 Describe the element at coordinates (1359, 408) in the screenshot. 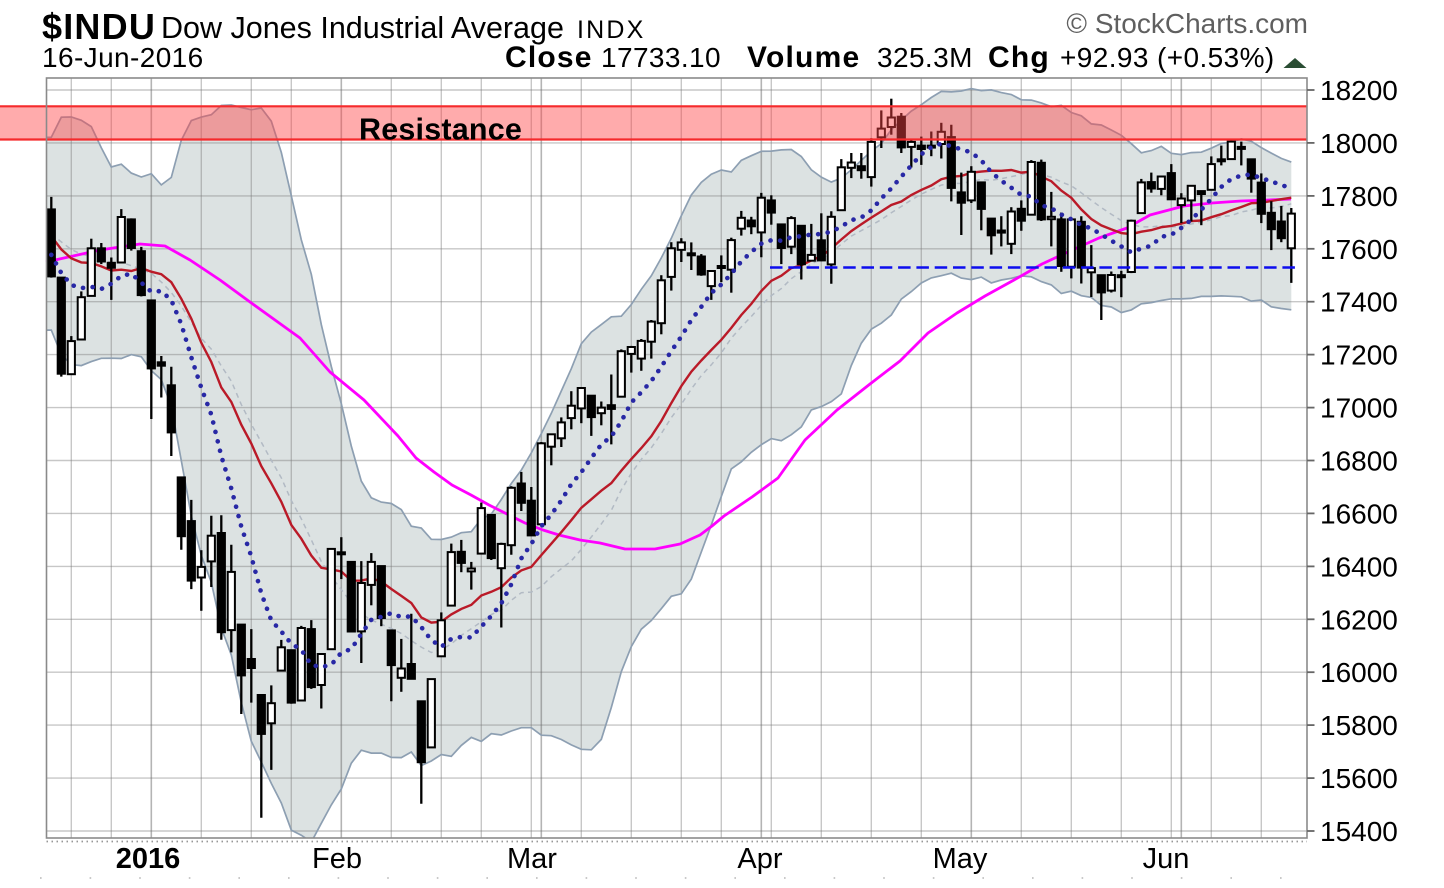

I see `svg-text: 17000` at that location.